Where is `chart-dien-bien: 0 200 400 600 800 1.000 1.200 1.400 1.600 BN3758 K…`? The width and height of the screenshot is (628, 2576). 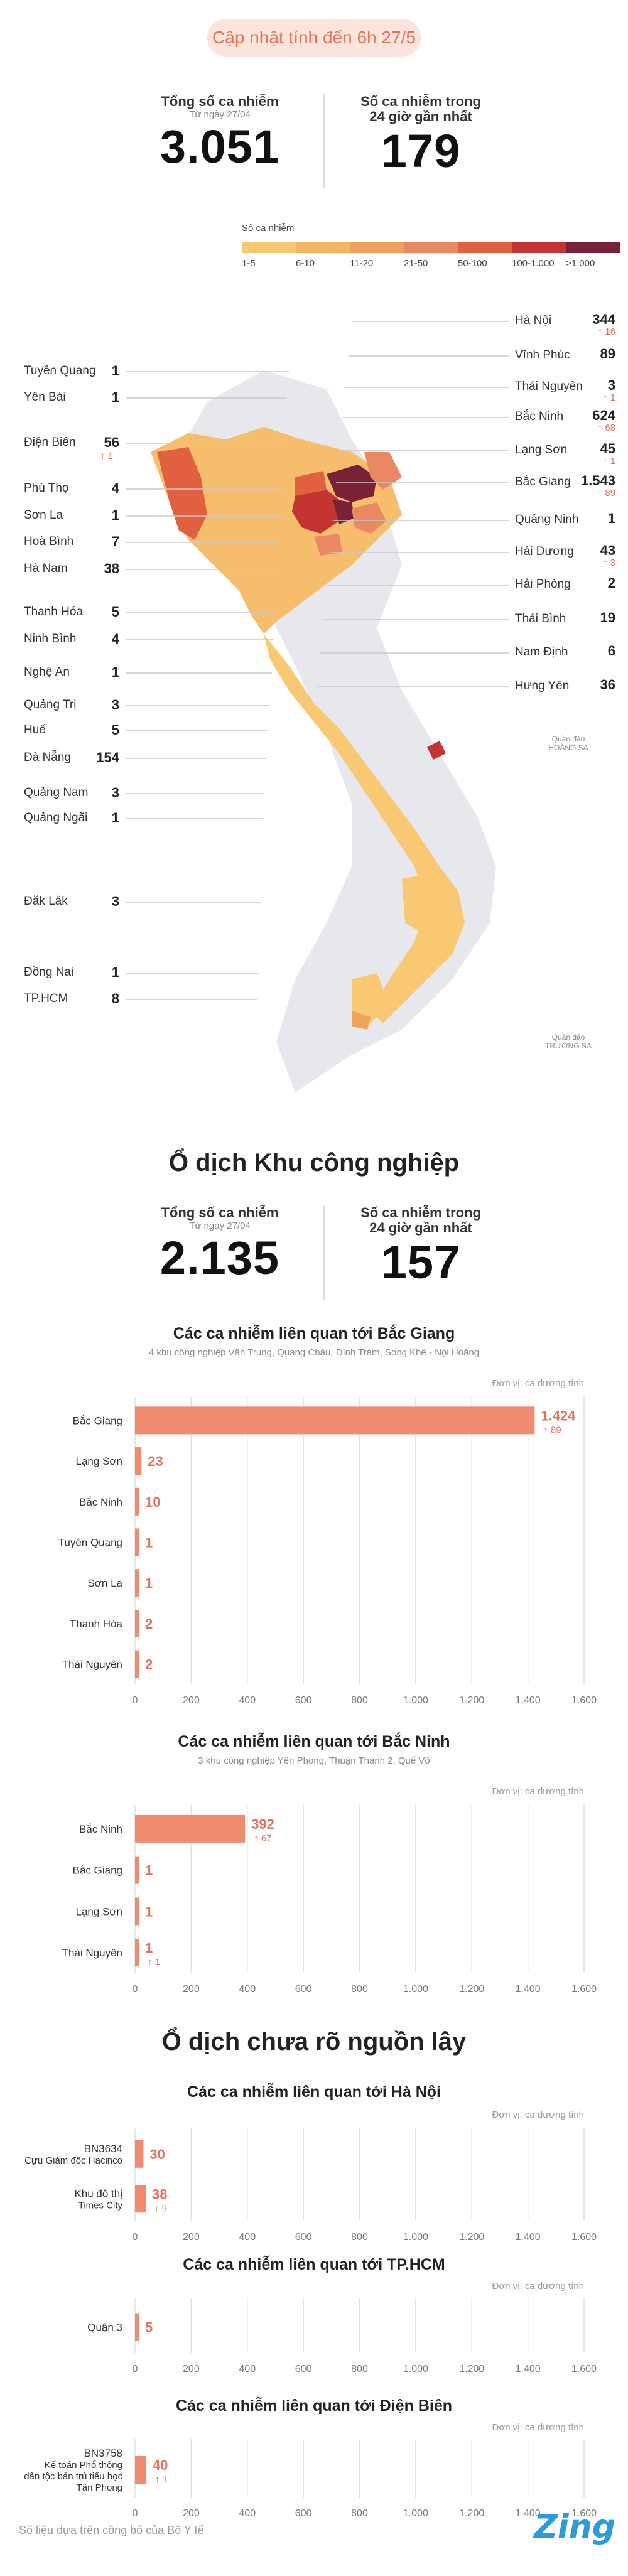
chart-dien-bien: 0 200 400 600 800 1.000 1.200 1.400 1.600 BN3758 K… is located at coordinates (310, 2479).